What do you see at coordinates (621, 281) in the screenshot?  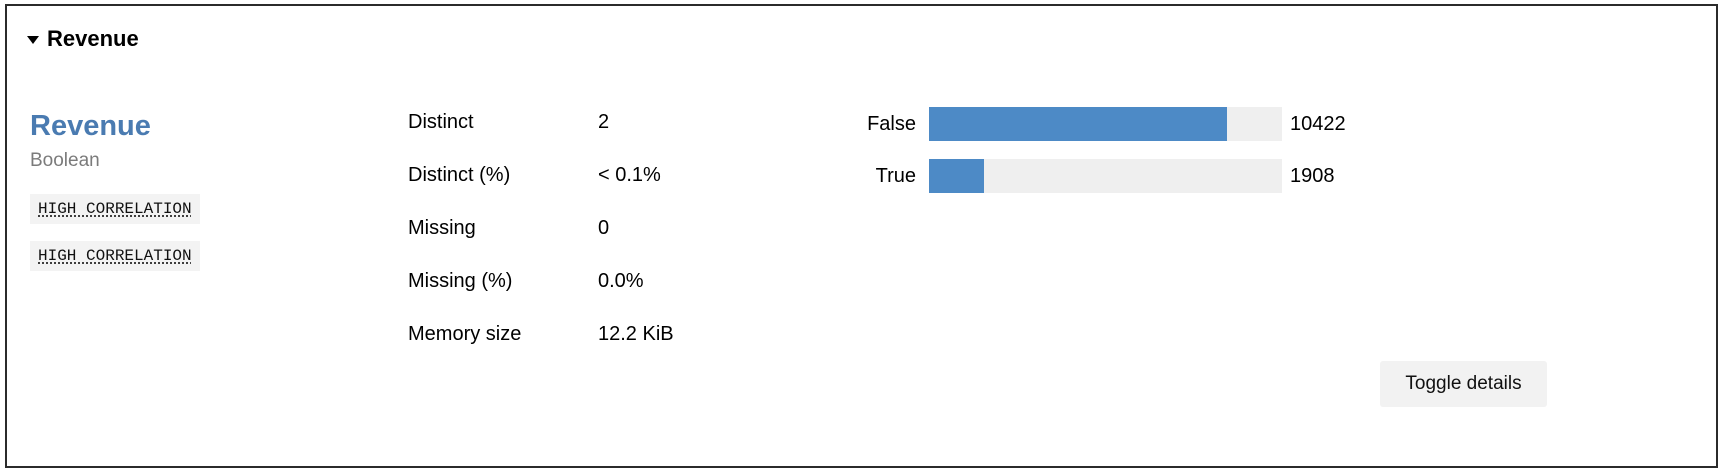 I see `stat-value: 0.0%` at bounding box center [621, 281].